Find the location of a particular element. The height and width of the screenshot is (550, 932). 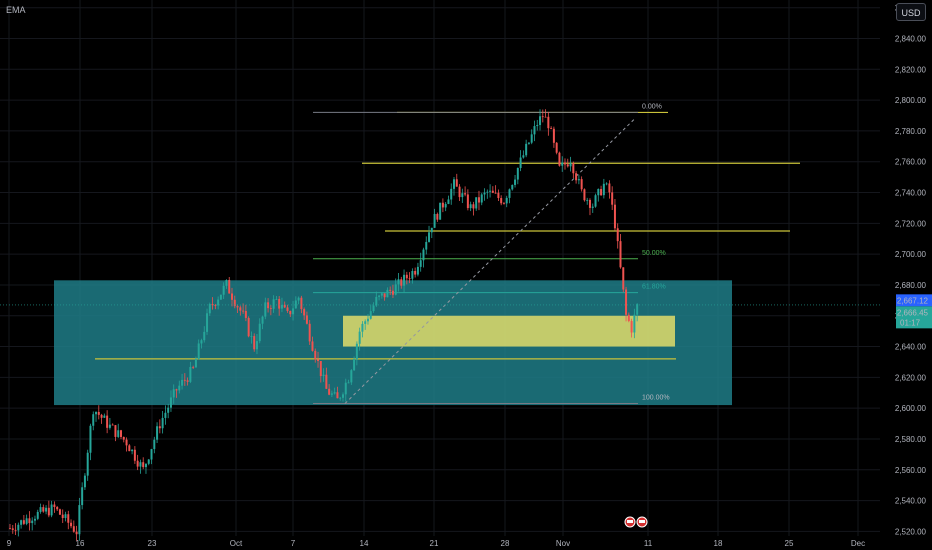

fib-label-50: 50.00% is located at coordinates (654, 253).